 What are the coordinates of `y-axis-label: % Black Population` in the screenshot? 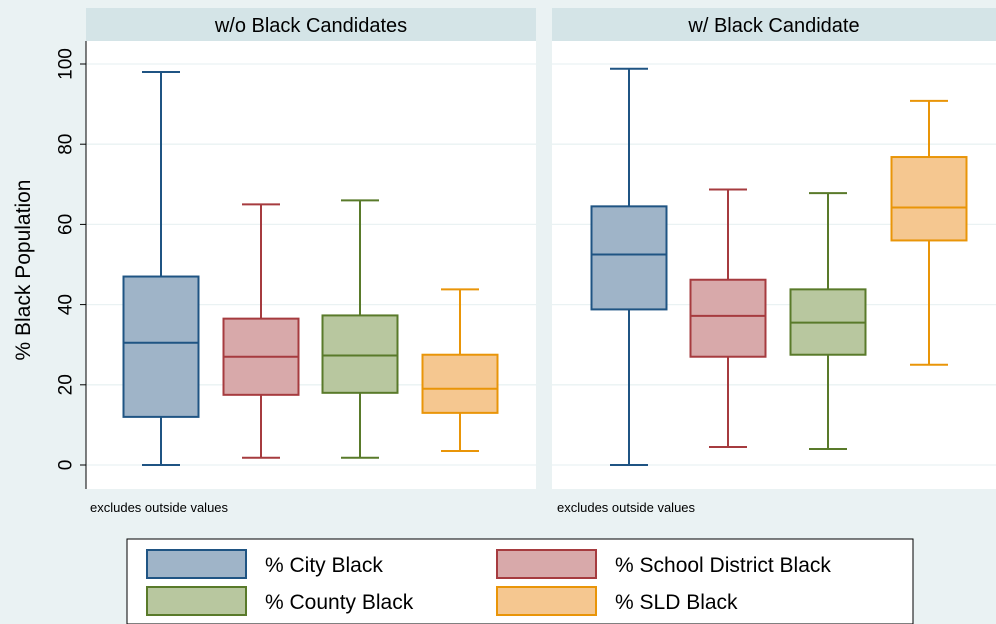 It's located at (23, 270).